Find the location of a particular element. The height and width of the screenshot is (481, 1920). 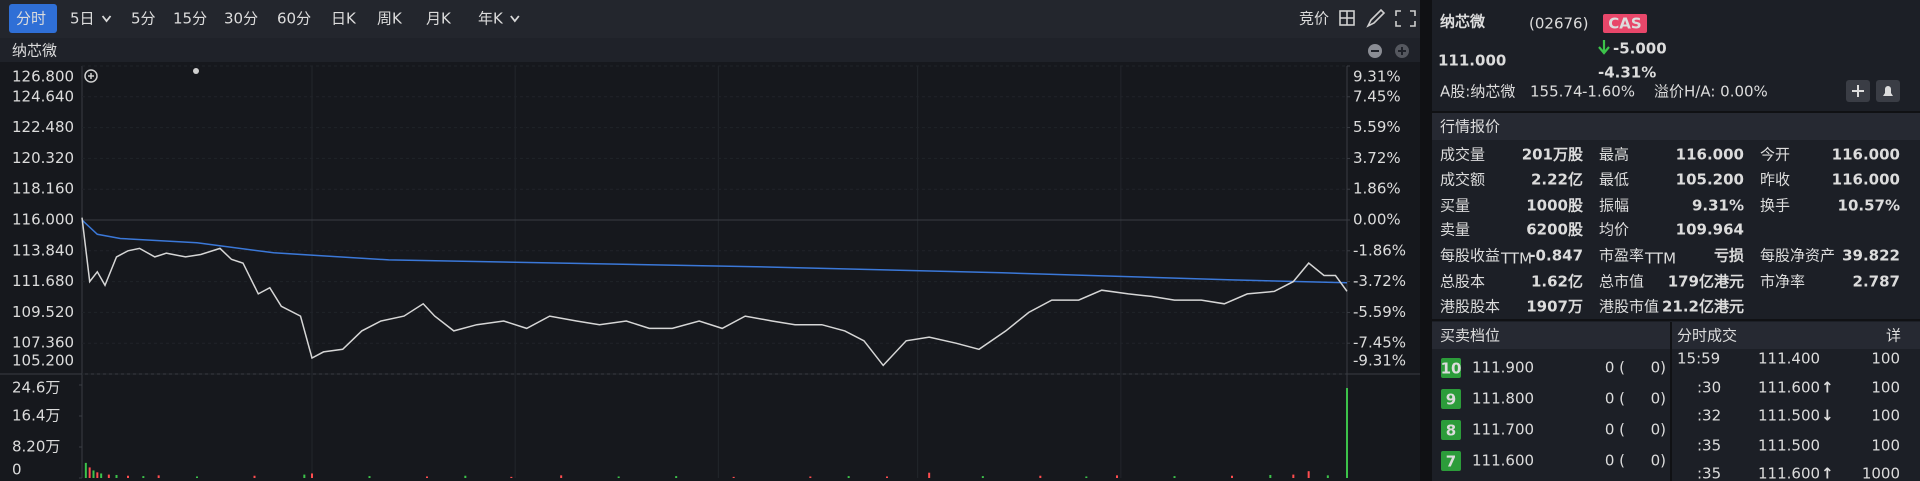

trade-price: 111.600 is located at coordinates (1789, 473).